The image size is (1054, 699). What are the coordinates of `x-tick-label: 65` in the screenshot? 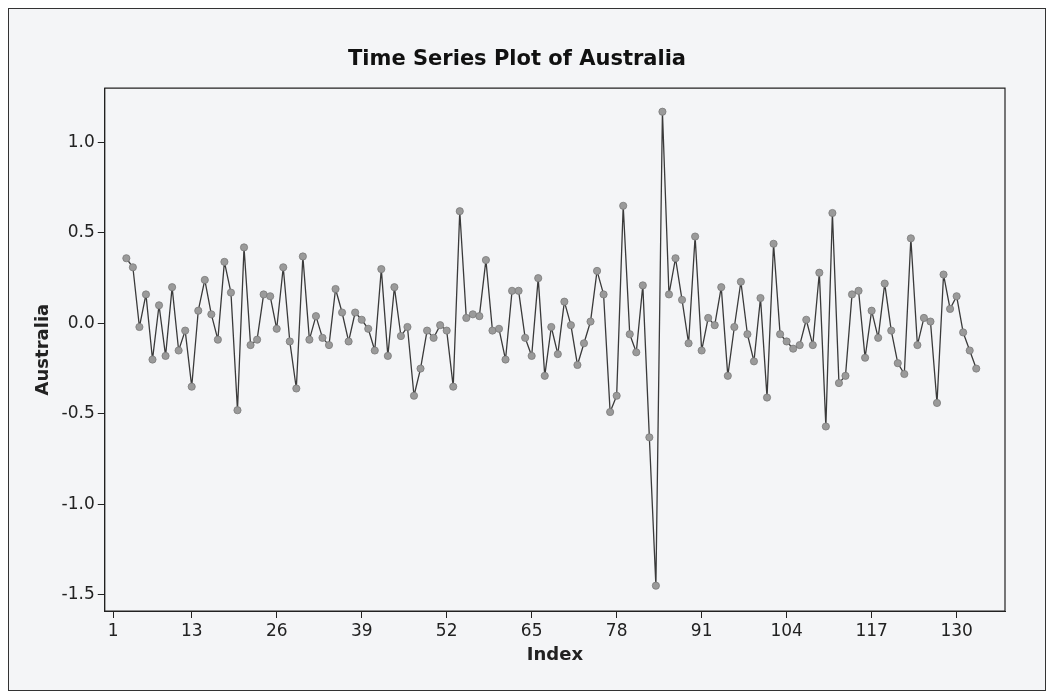 It's located at (531, 629).